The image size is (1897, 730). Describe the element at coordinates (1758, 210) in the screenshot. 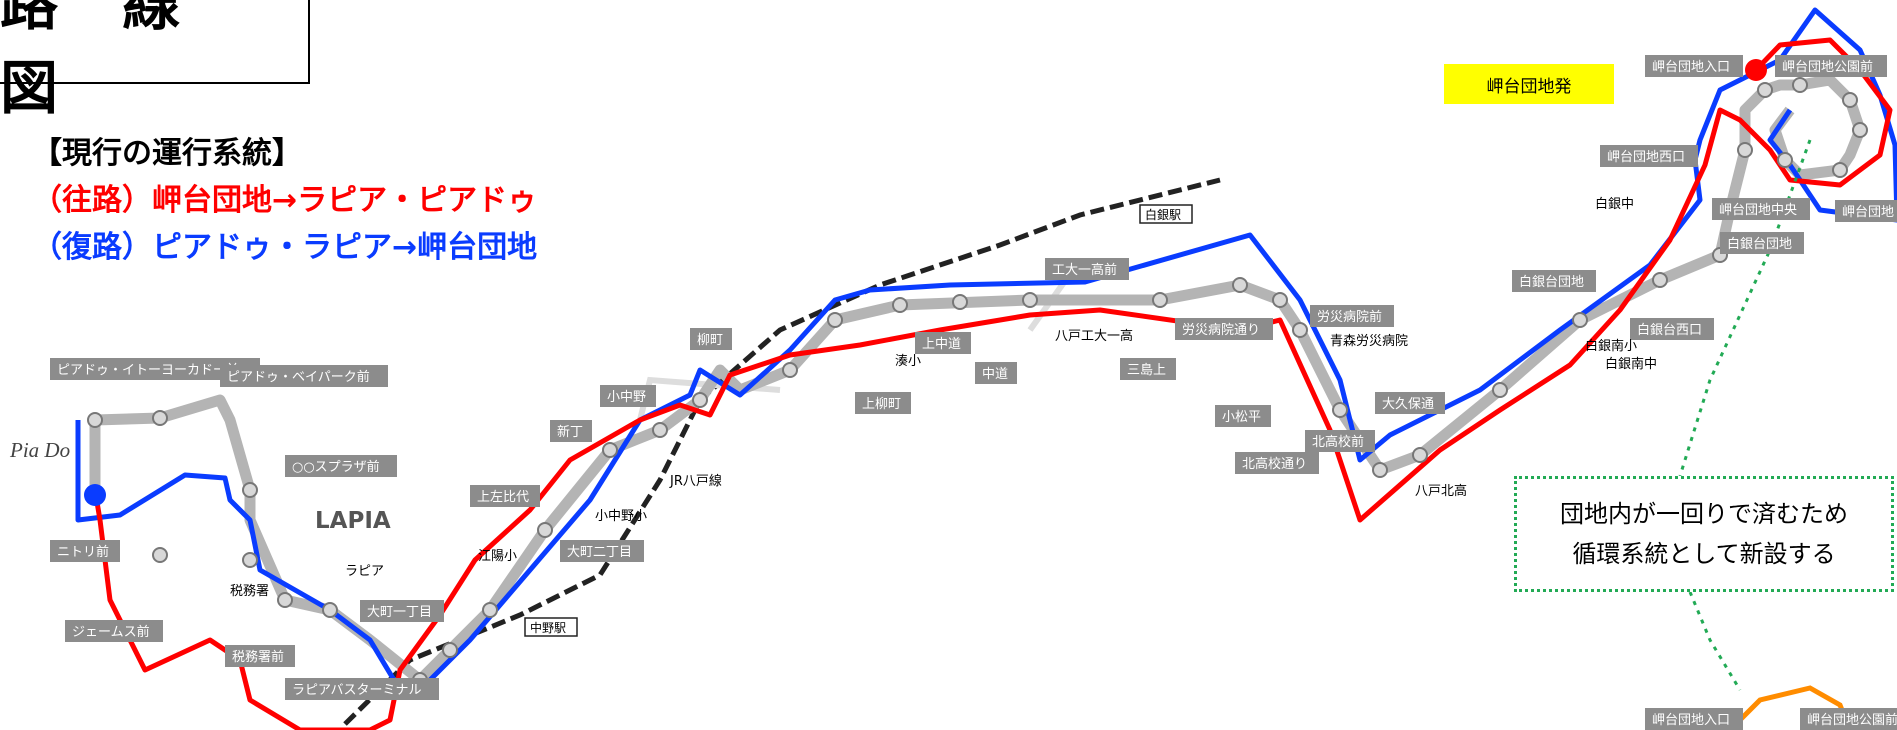

I see `stop-label: 岬台団地中央` at that location.